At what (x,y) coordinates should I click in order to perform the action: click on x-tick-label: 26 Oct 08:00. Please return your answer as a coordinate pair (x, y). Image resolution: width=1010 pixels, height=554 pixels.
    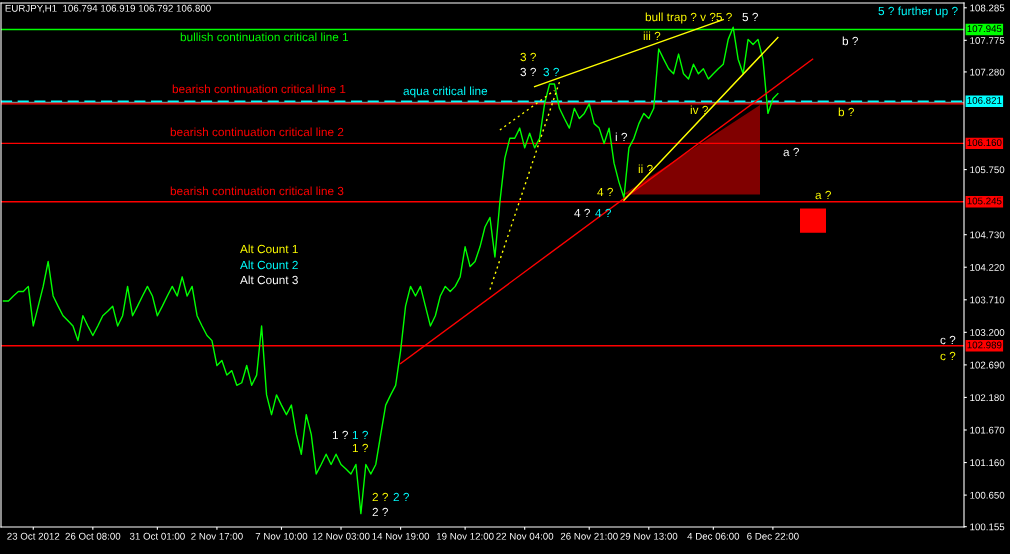
    Looking at the image, I should click on (93, 536).